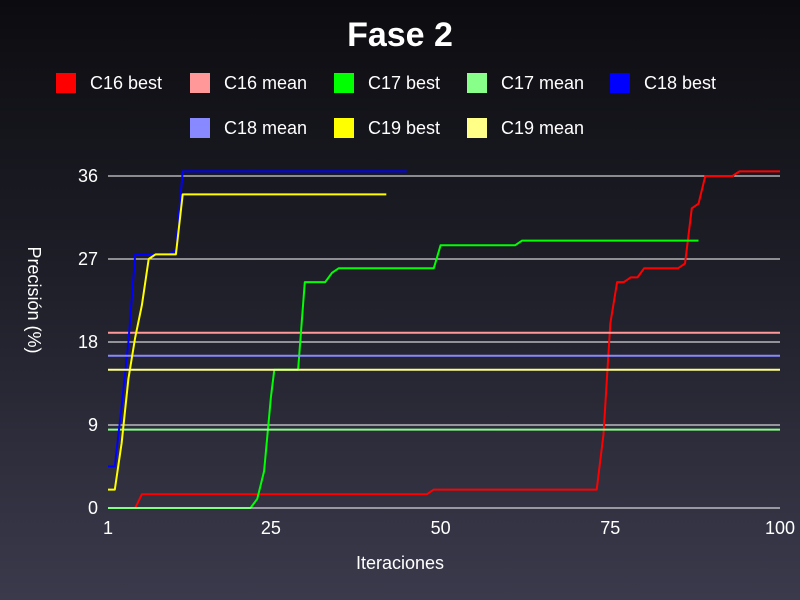 The width and height of the screenshot is (800, 600). Describe the element at coordinates (93, 425) in the screenshot. I see `y-tick-label: 9` at that location.